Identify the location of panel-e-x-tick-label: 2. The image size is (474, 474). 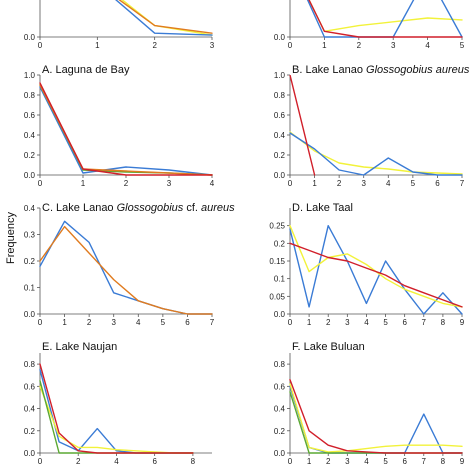
(89, 322).